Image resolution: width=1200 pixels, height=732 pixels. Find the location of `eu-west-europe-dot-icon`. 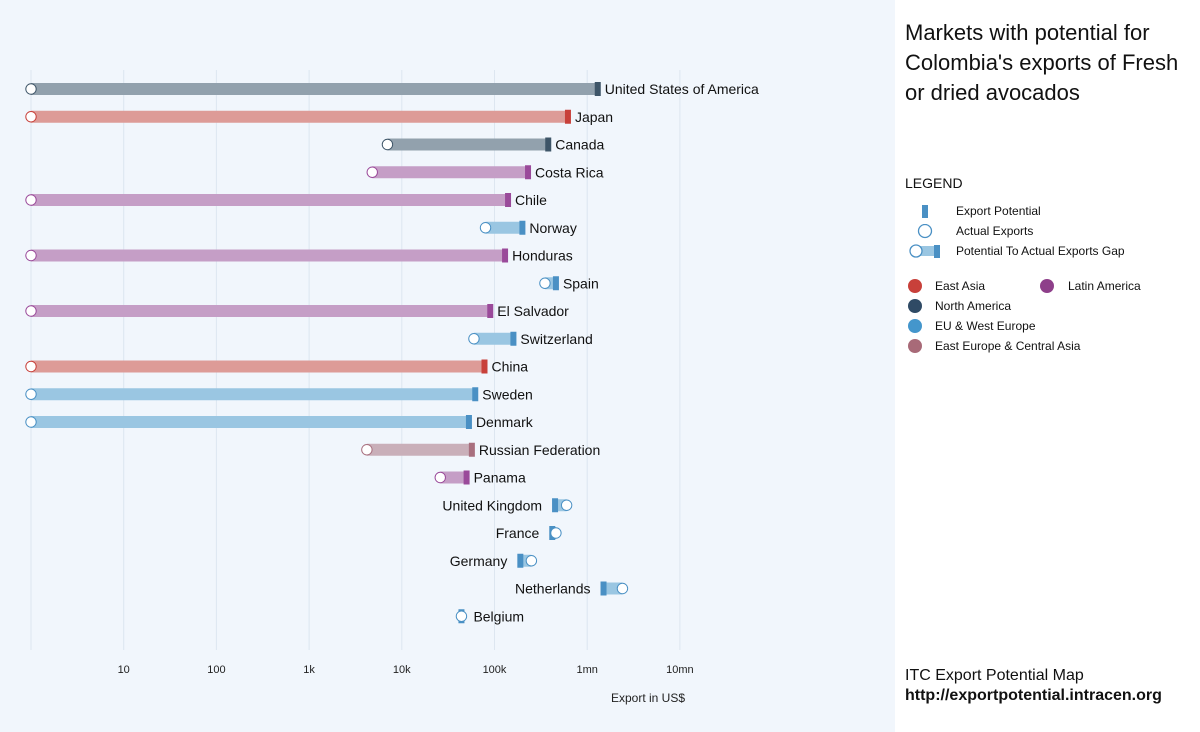

eu-west-europe-dot-icon is located at coordinates (915, 326).